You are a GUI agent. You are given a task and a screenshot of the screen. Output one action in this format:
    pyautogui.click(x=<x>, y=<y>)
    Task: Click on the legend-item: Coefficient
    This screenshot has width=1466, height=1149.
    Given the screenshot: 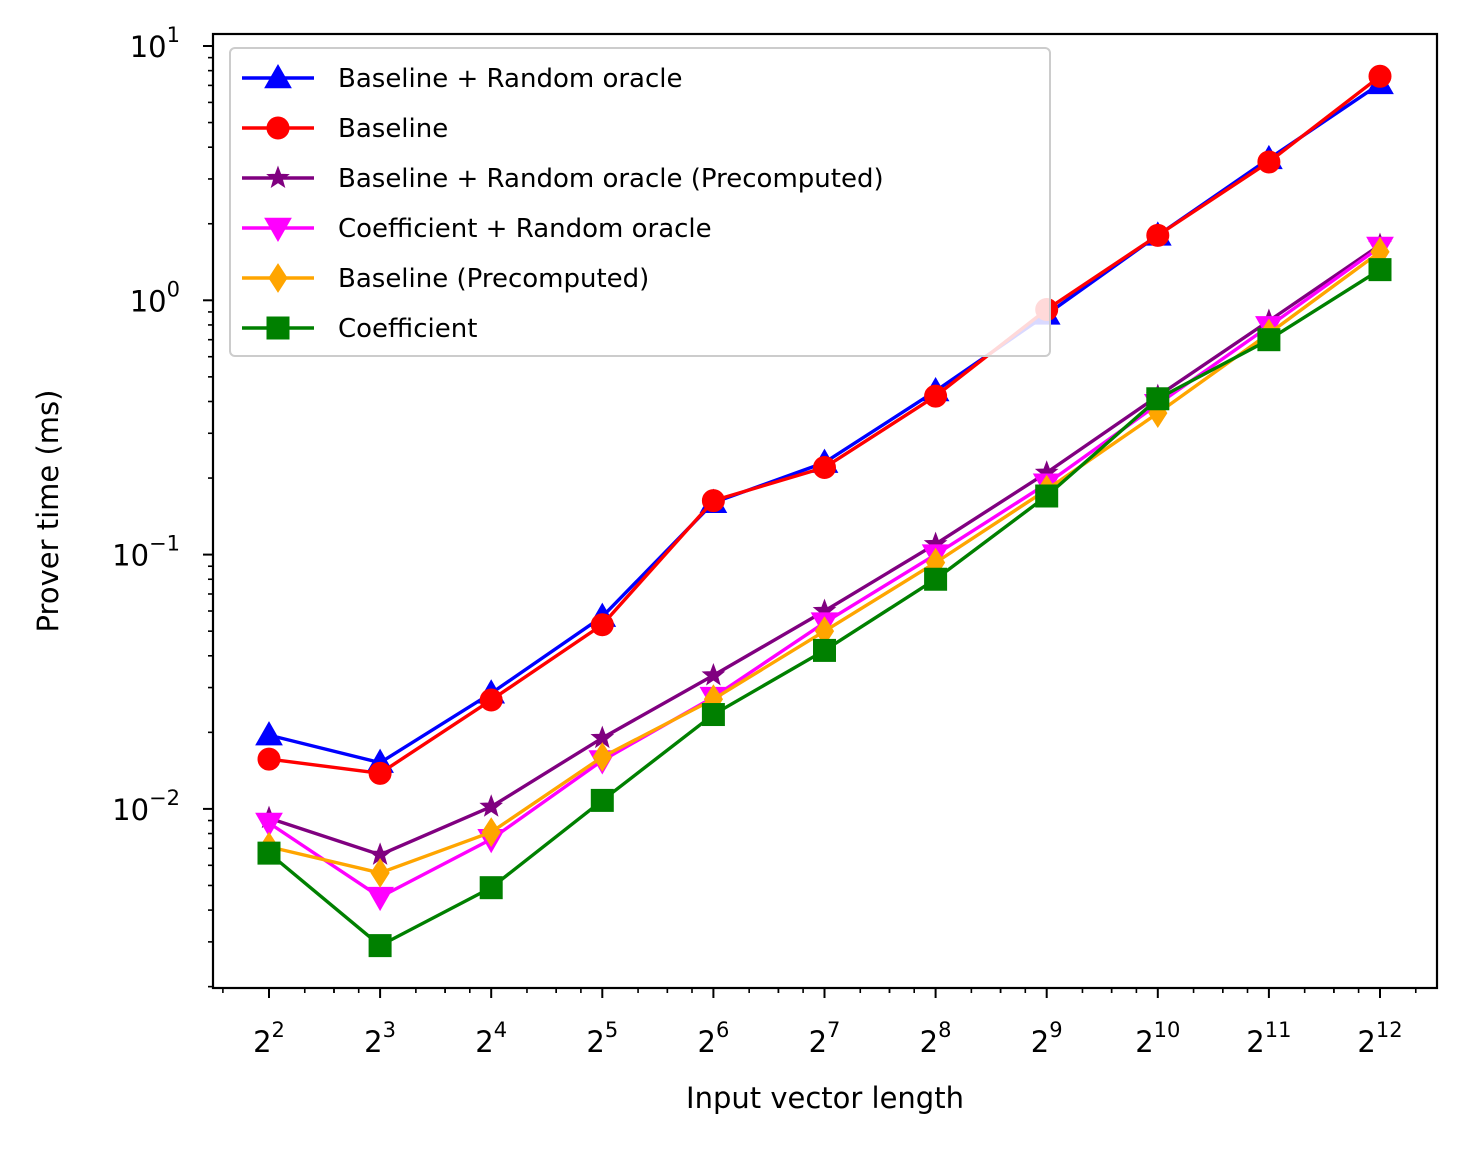 What is the action you would take?
    pyautogui.click(x=359, y=329)
    